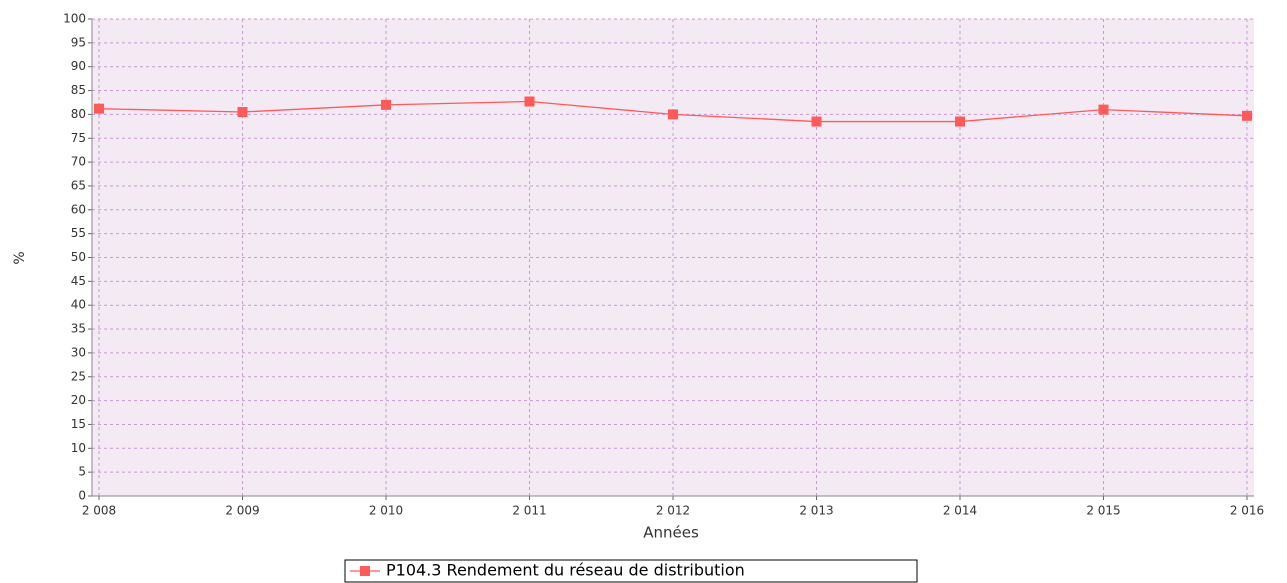 This screenshot has width=1287, height=583. I want to click on x-tick-label: 2 012, so click(673, 511).